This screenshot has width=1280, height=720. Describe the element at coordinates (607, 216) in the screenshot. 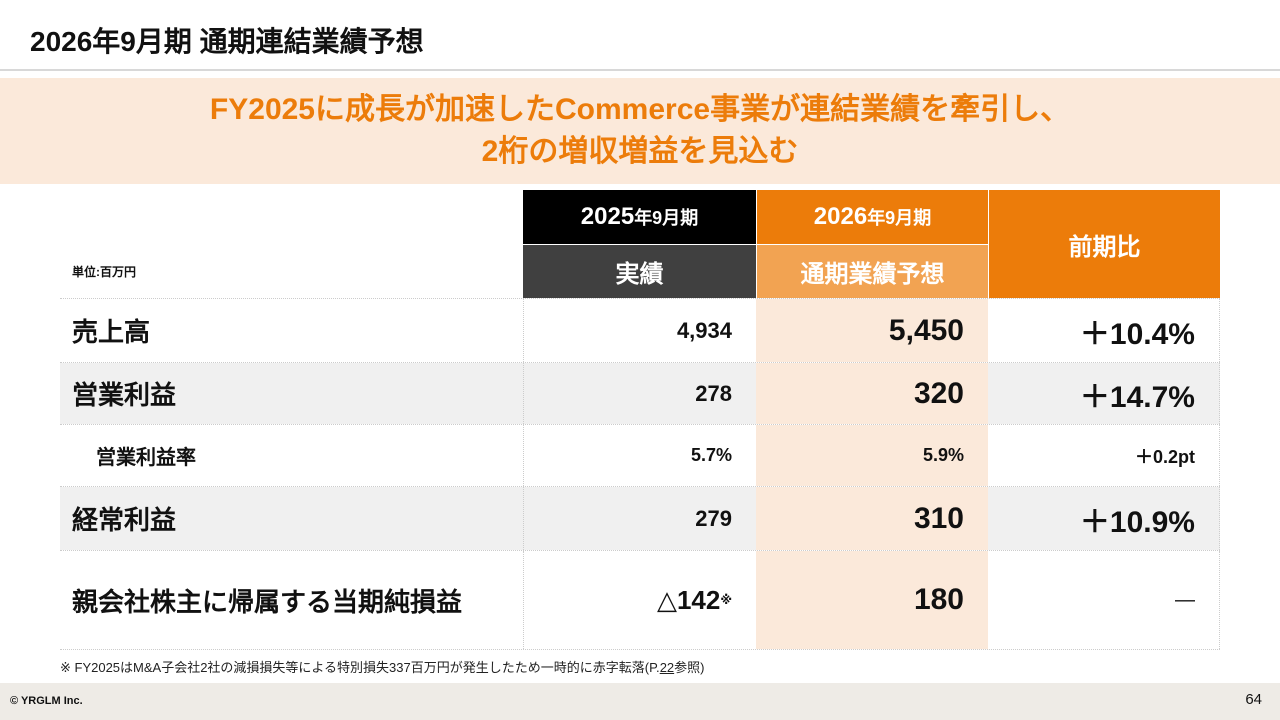

I see `header-year: 2025` at that location.